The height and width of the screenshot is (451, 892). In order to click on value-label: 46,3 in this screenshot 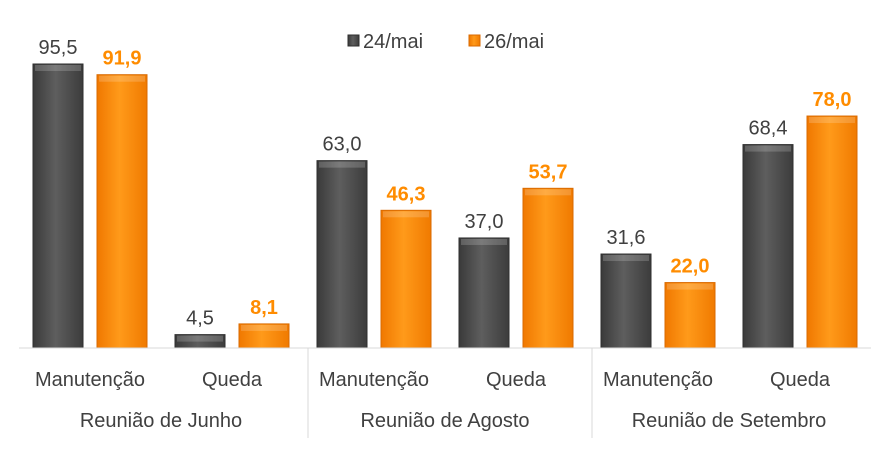, I will do `click(406, 194)`.